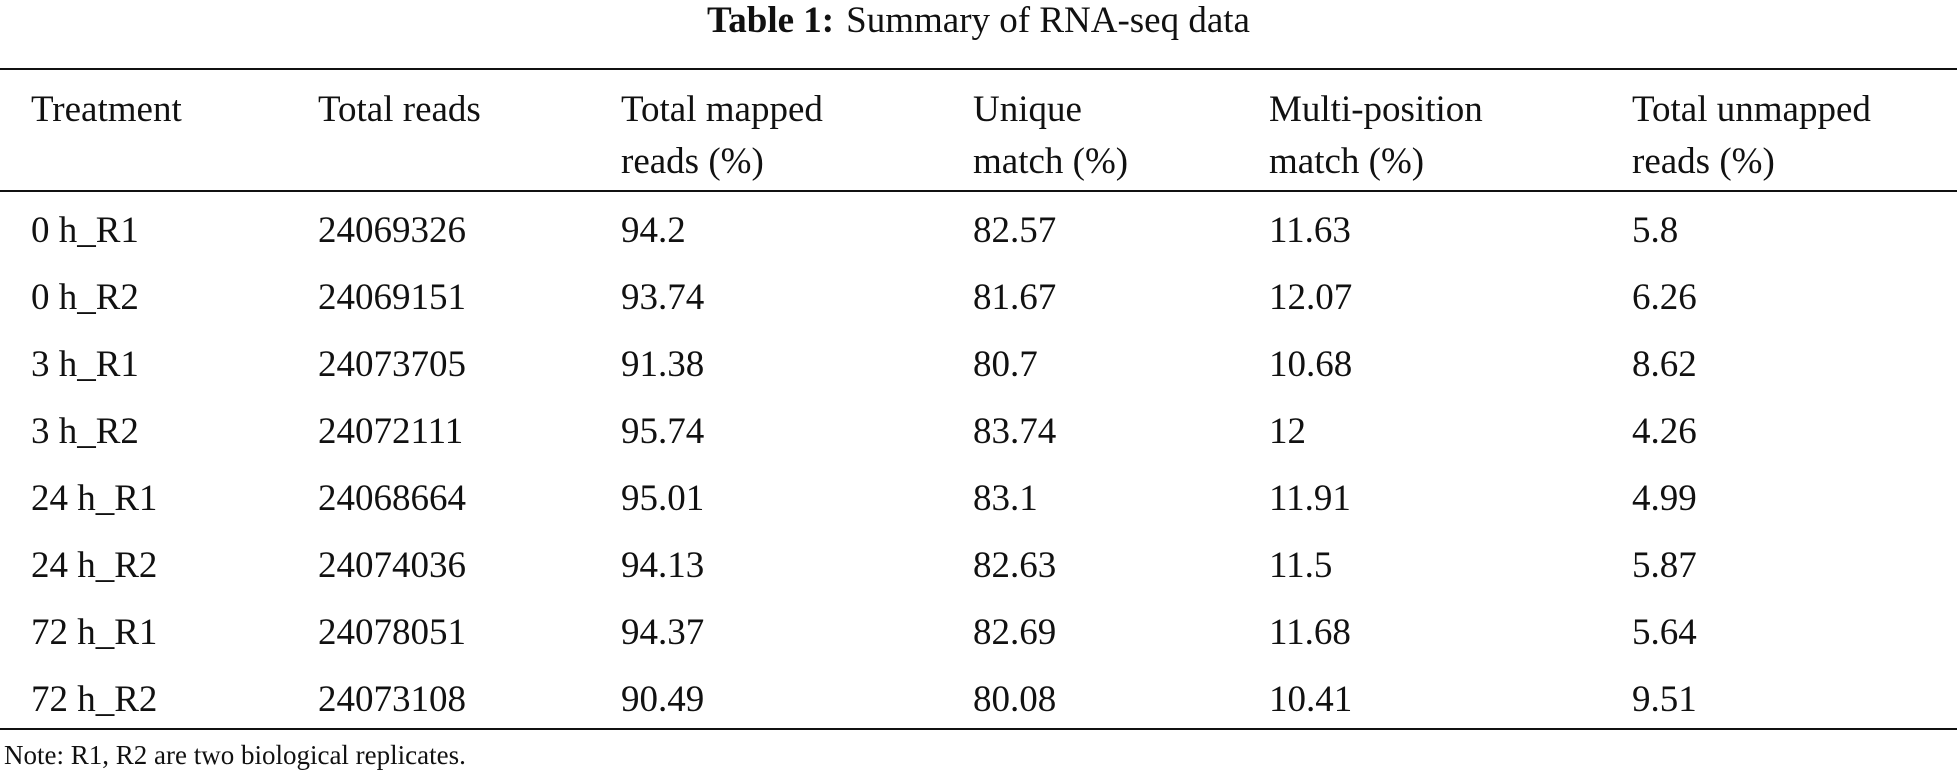 The height and width of the screenshot is (776, 1957). I want to click on table-cell: 82.57, so click(1015, 230).